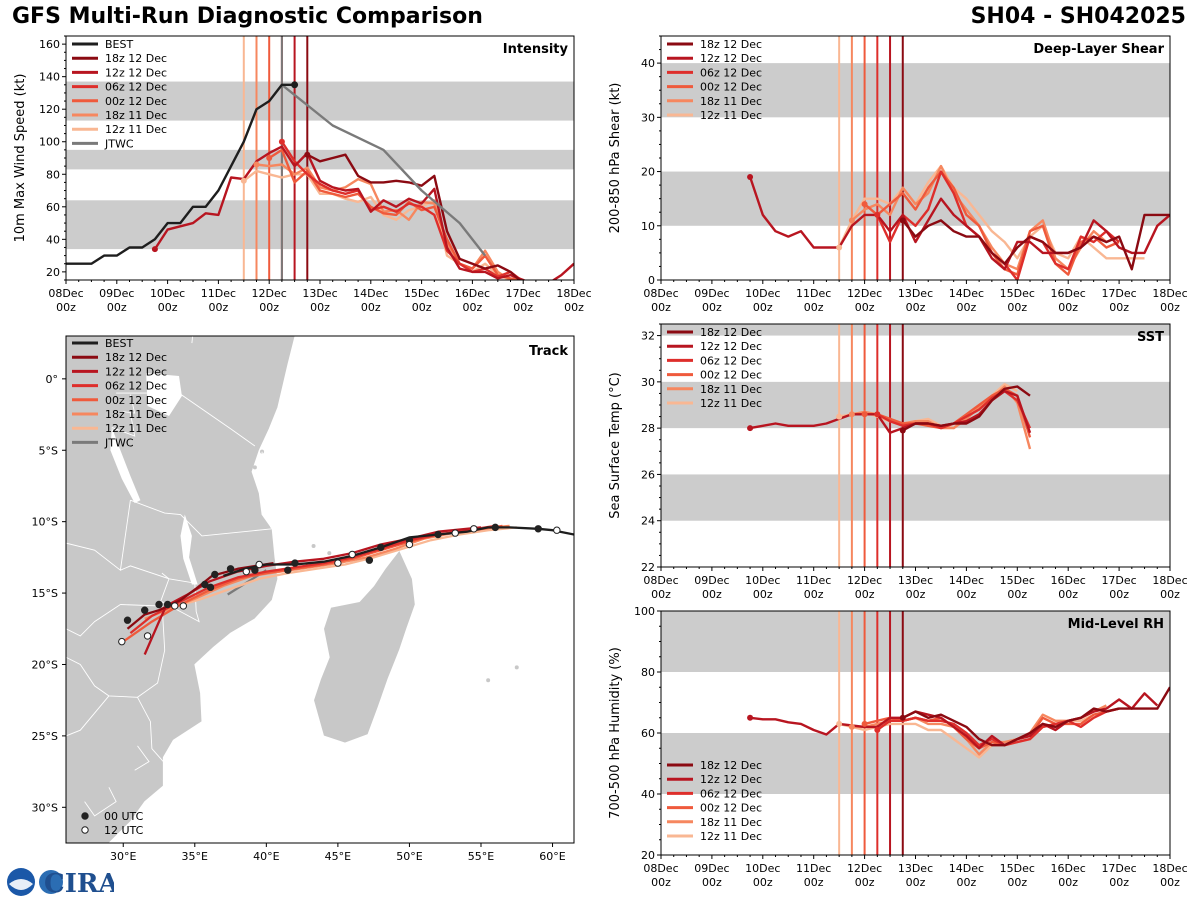  What do you see at coordinates (915, 293) in the screenshot?
I see `shear-xtick-label: 13Dec` at bounding box center [915, 293].